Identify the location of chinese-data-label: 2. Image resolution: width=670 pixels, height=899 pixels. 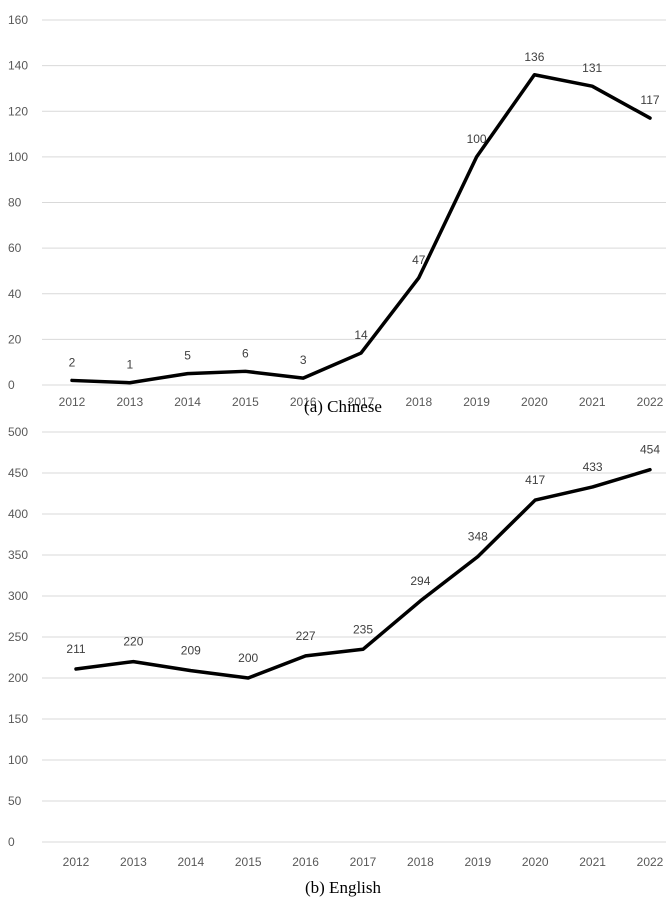
(72, 362).